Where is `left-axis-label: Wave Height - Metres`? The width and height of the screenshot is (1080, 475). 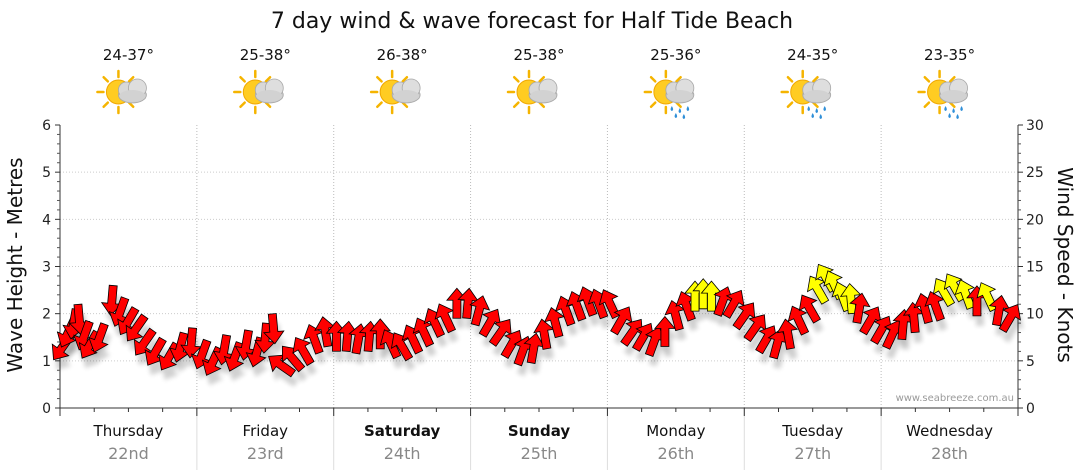
left-axis-label: Wave Height - Metres is located at coordinates (15, 264).